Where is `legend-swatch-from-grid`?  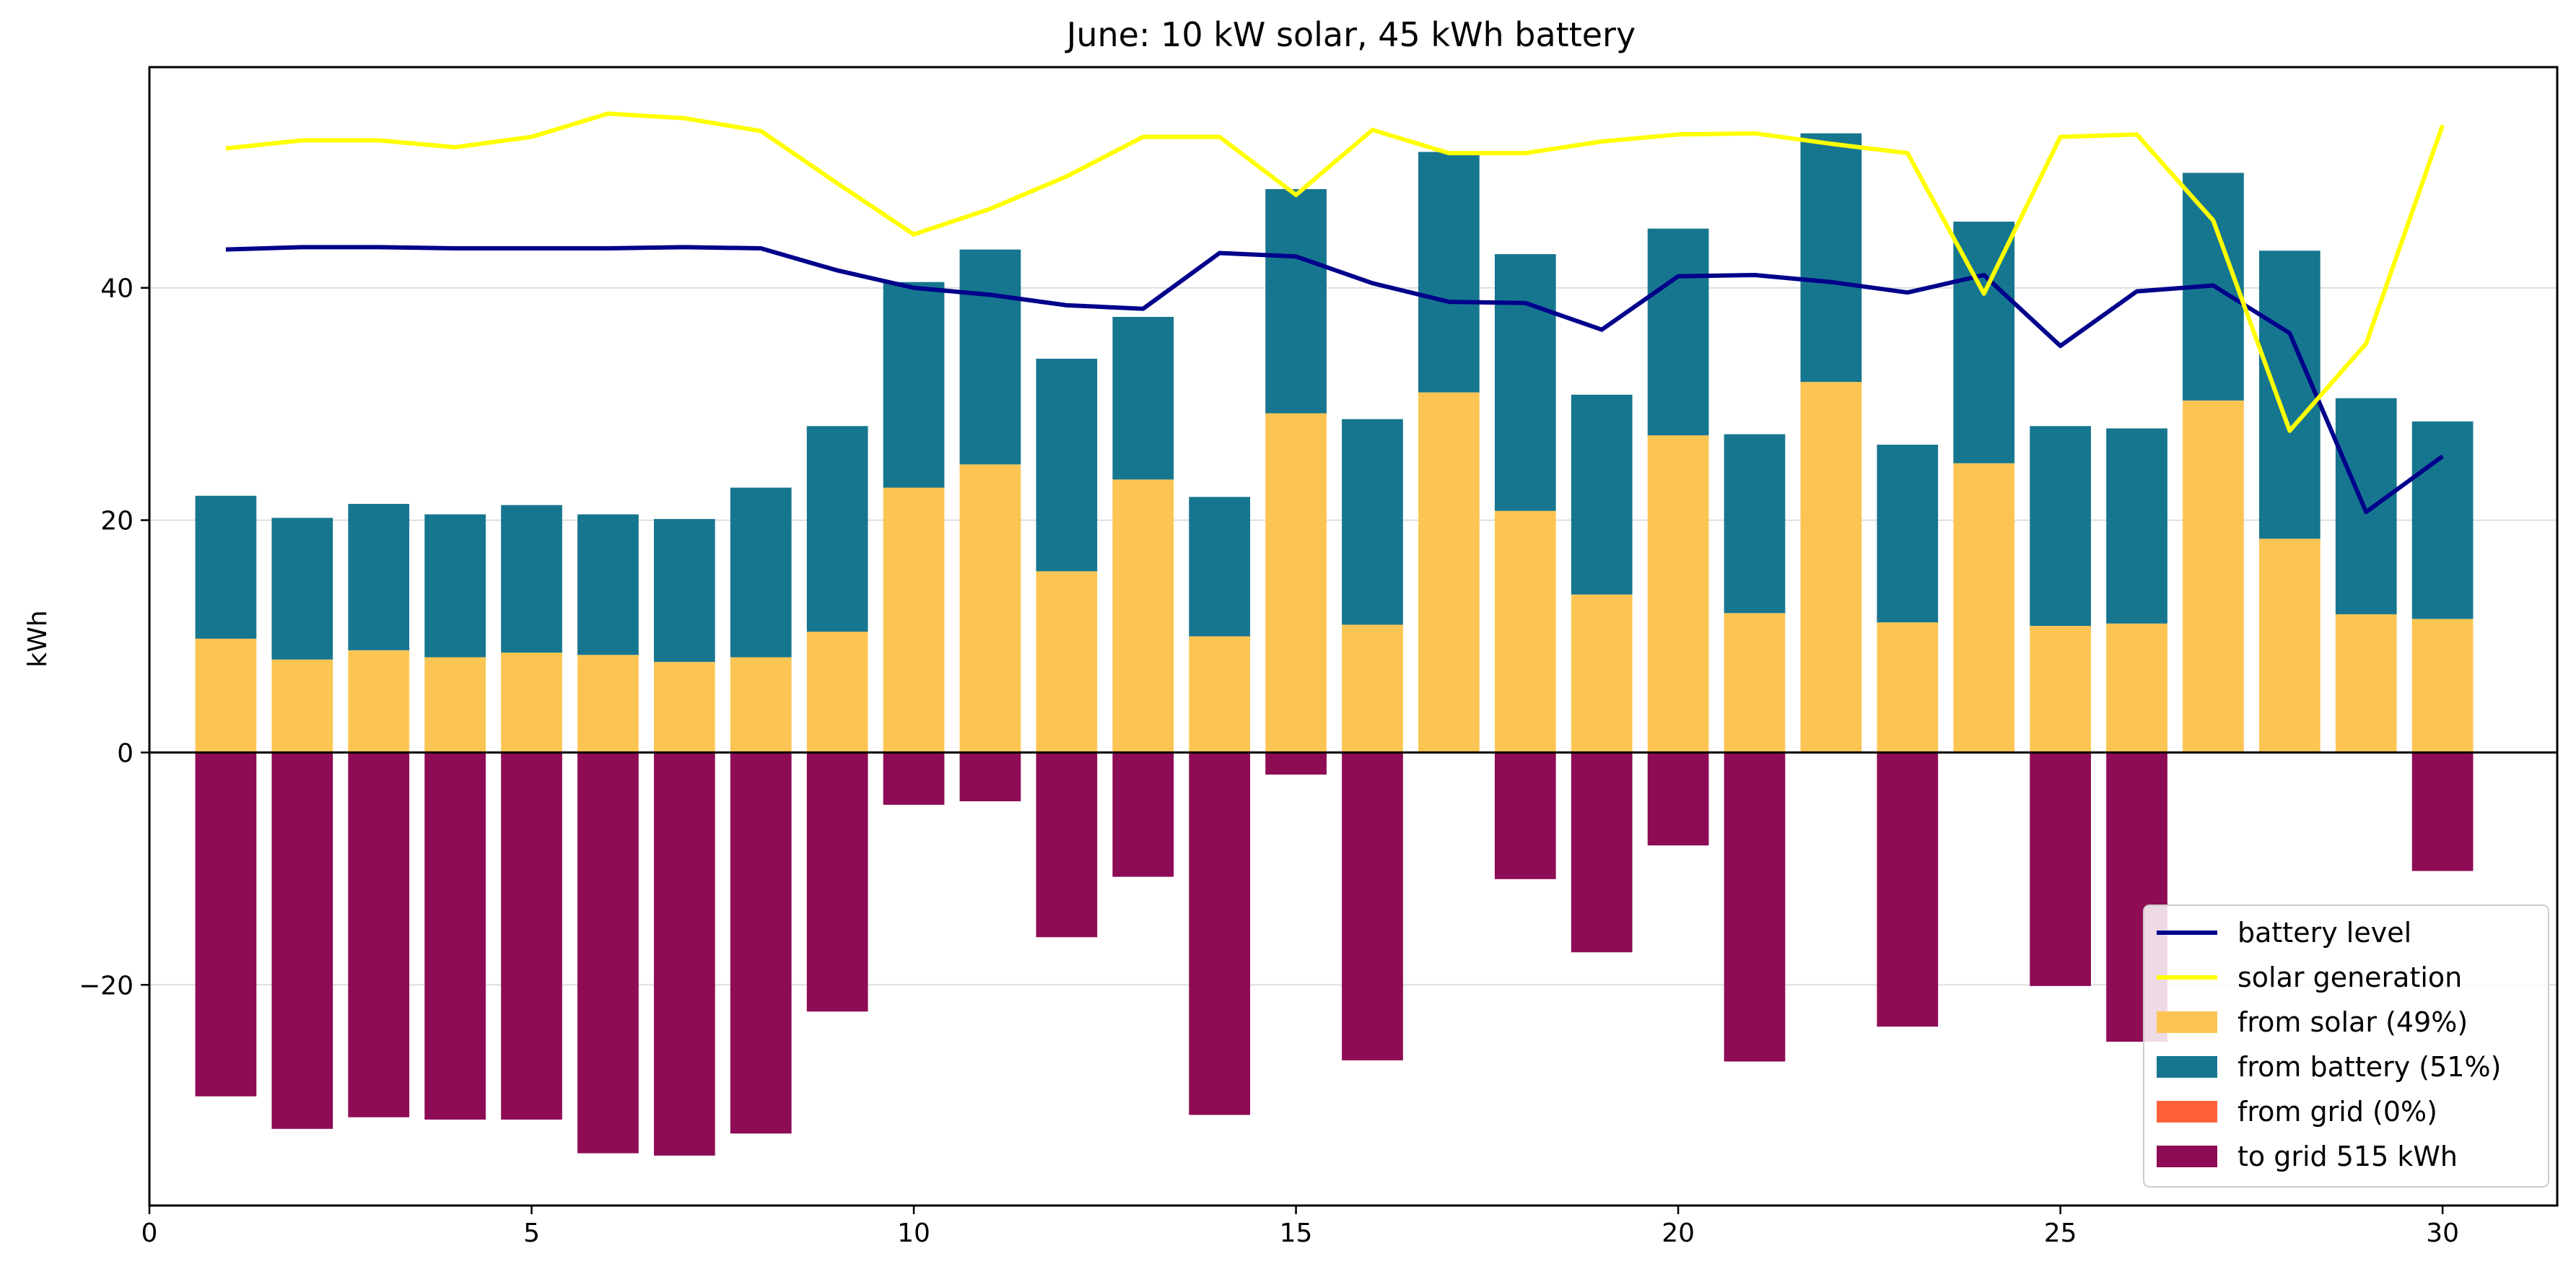
legend-swatch-from-grid is located at coordinates (2187, 1112).